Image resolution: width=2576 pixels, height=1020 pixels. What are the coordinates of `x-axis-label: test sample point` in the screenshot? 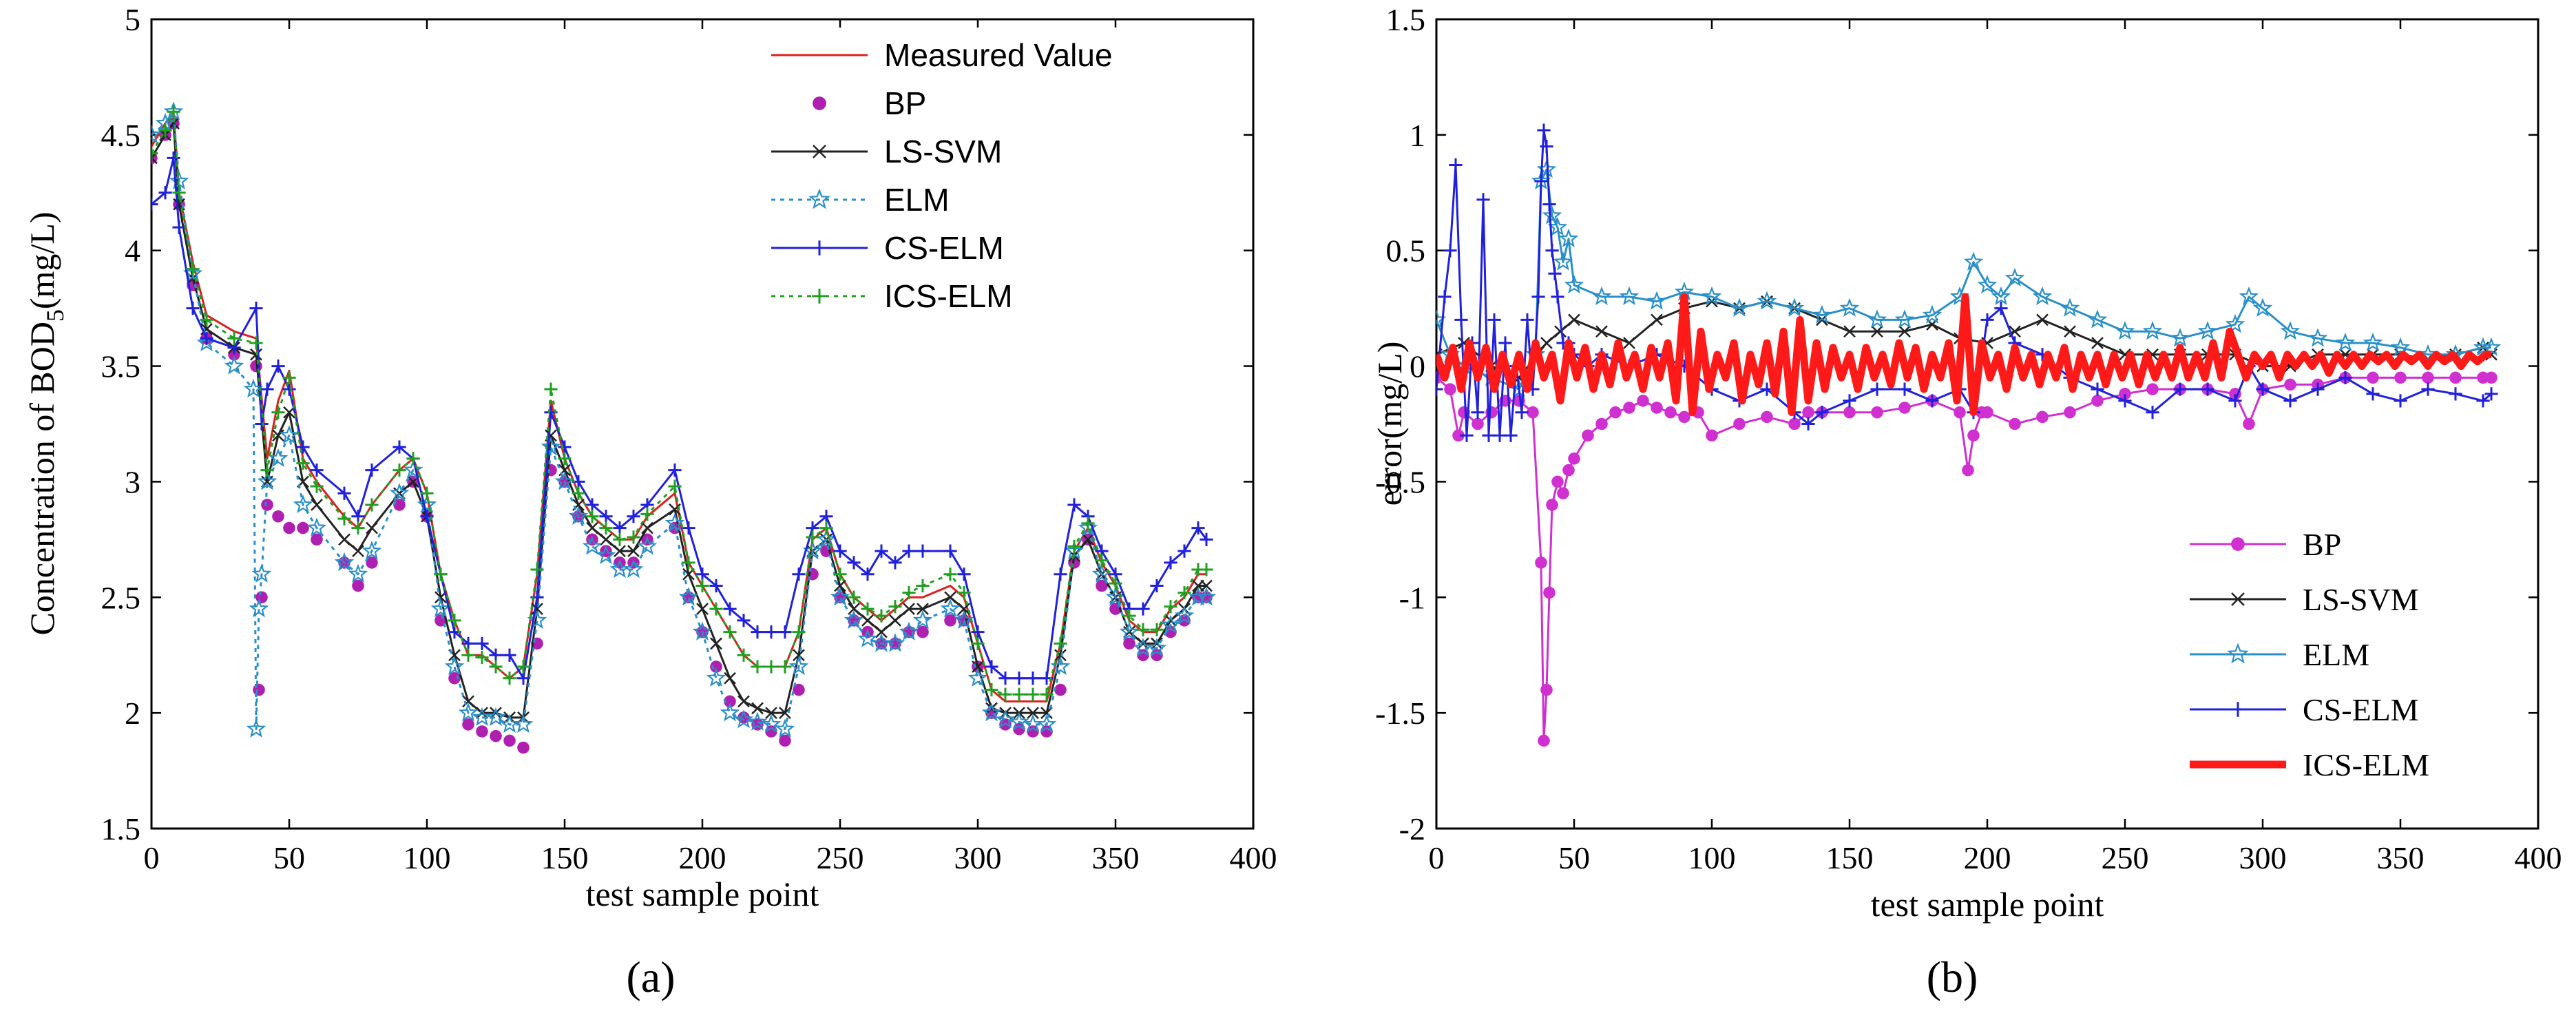 It's located at (702, 894).